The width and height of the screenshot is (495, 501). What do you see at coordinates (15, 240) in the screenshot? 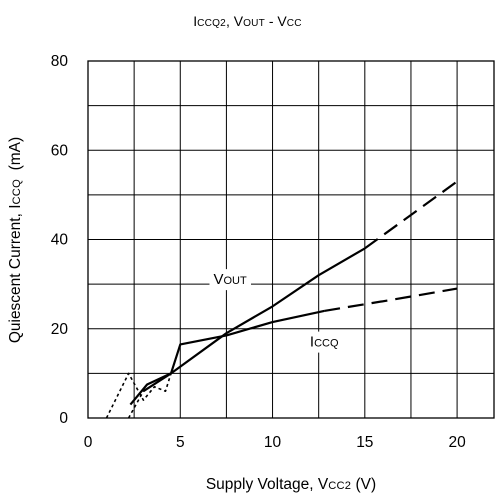
I see `y-axis-label: Quiescent Current, ICCQ (mA)` at bounding box center [15, 240].